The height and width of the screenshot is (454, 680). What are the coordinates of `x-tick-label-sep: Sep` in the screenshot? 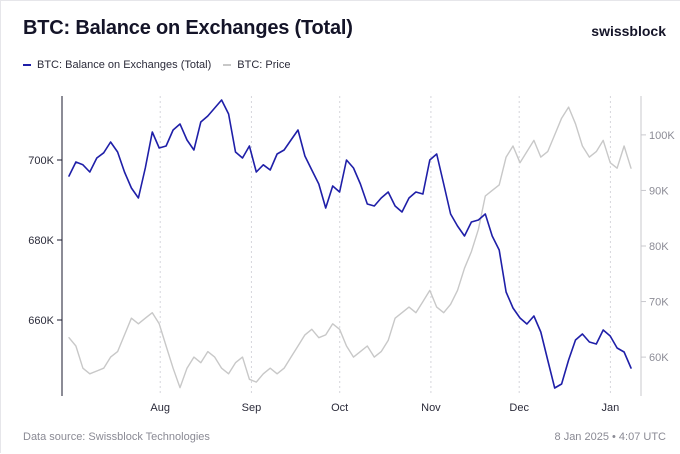 It's located at (252, 408).